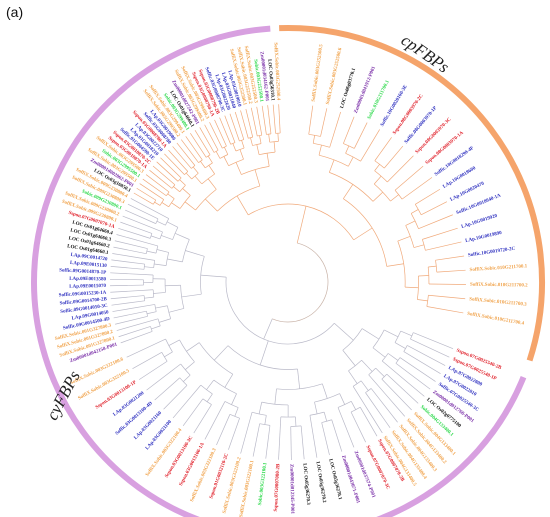  What do you see at coordinates (305, 484) in the screenshot?
I see `leaf-label: LOC Os05g36270.3` at bounding box center [305, 484].